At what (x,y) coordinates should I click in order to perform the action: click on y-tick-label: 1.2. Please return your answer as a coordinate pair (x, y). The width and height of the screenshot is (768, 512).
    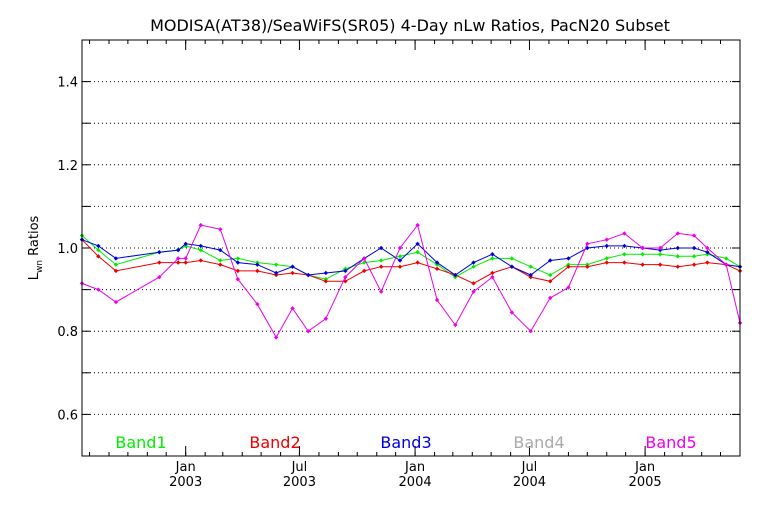
    Looking at the image, I should click on (67, 166).